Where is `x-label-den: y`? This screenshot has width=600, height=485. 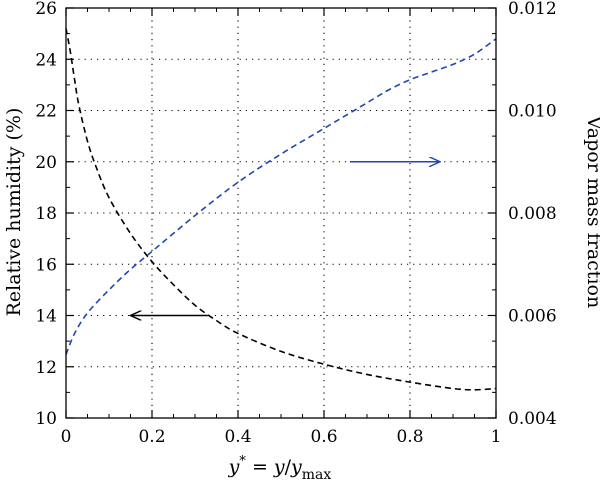 x-label-den: y is located at coordinates (296, 467).